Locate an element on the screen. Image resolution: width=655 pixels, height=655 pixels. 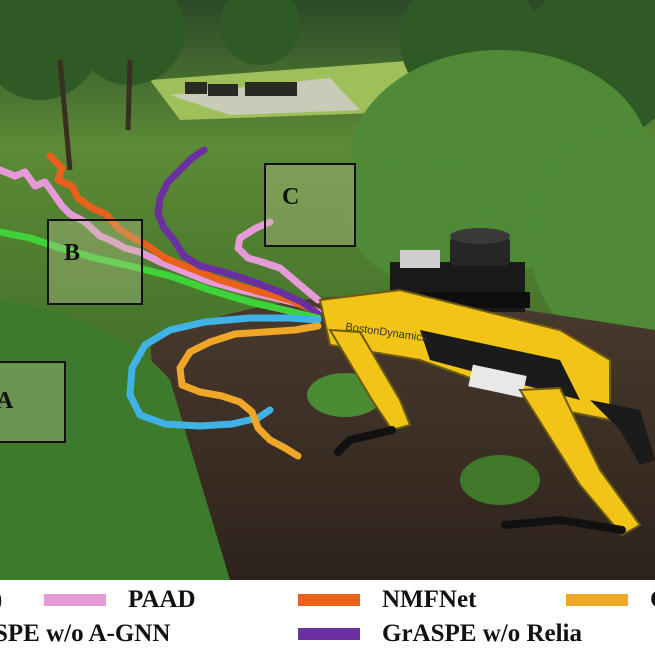
legend-item-partial-left: ) is located at coordinates (1, 600).